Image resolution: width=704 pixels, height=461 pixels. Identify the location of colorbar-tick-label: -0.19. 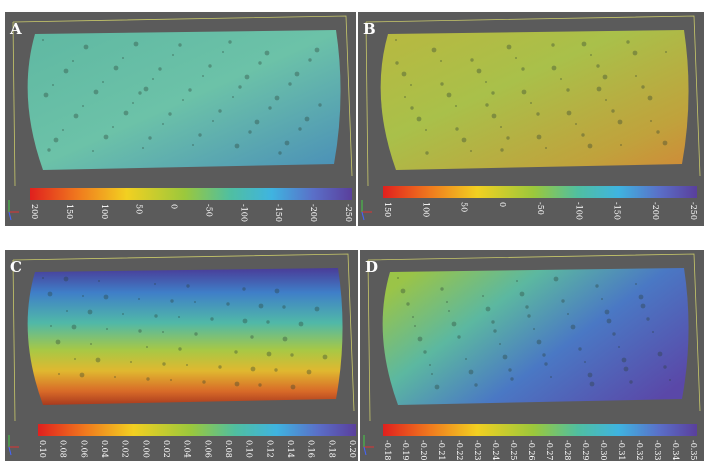
(405, 450).